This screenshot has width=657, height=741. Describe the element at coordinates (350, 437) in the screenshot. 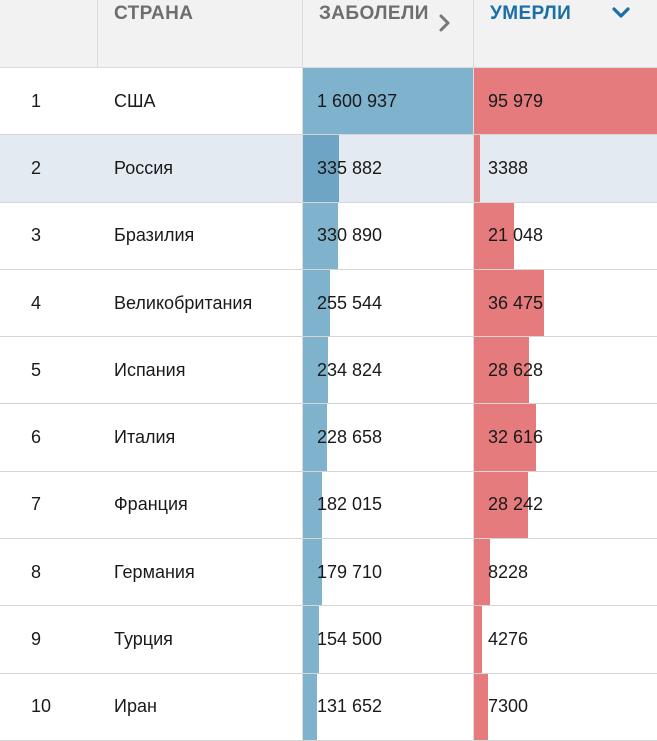

I see `row-cases-value: 228 658` at that location.